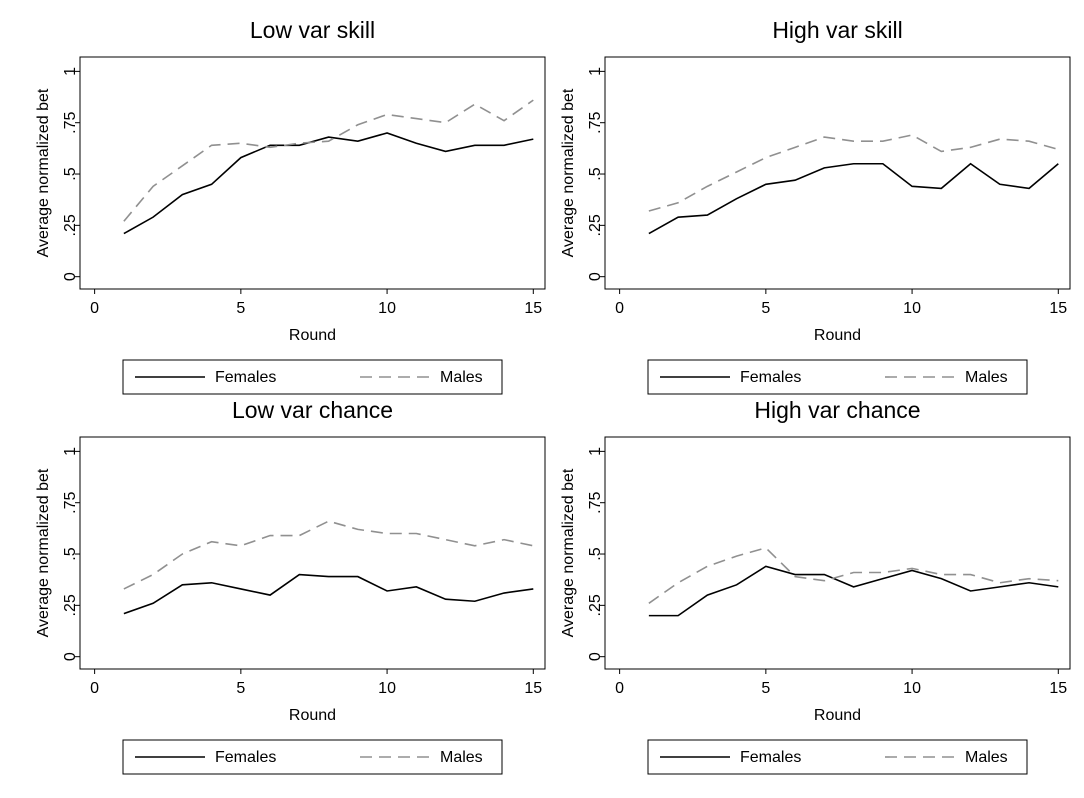  I want to click on panel-title: High var skill, so click(837, 30).